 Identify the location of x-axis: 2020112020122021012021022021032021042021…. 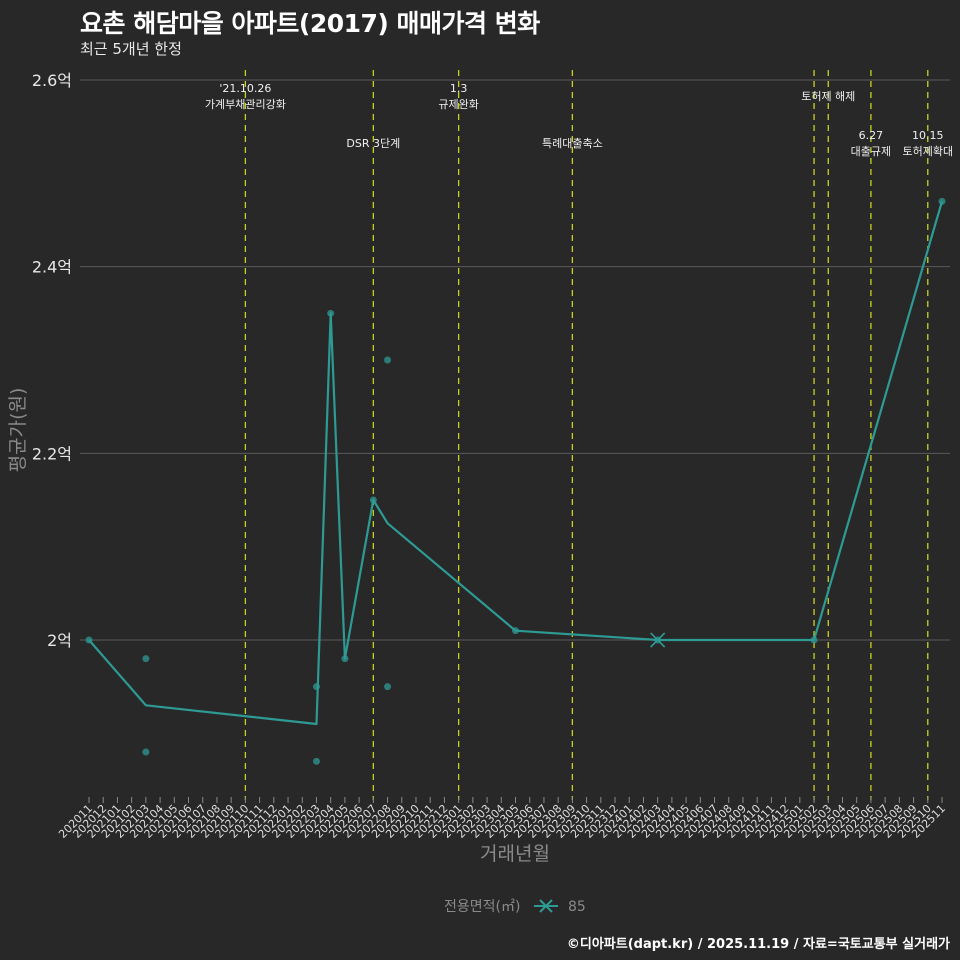
(502, 819).